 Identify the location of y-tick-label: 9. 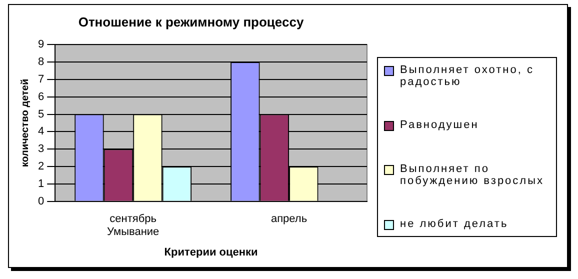
(41, 44).